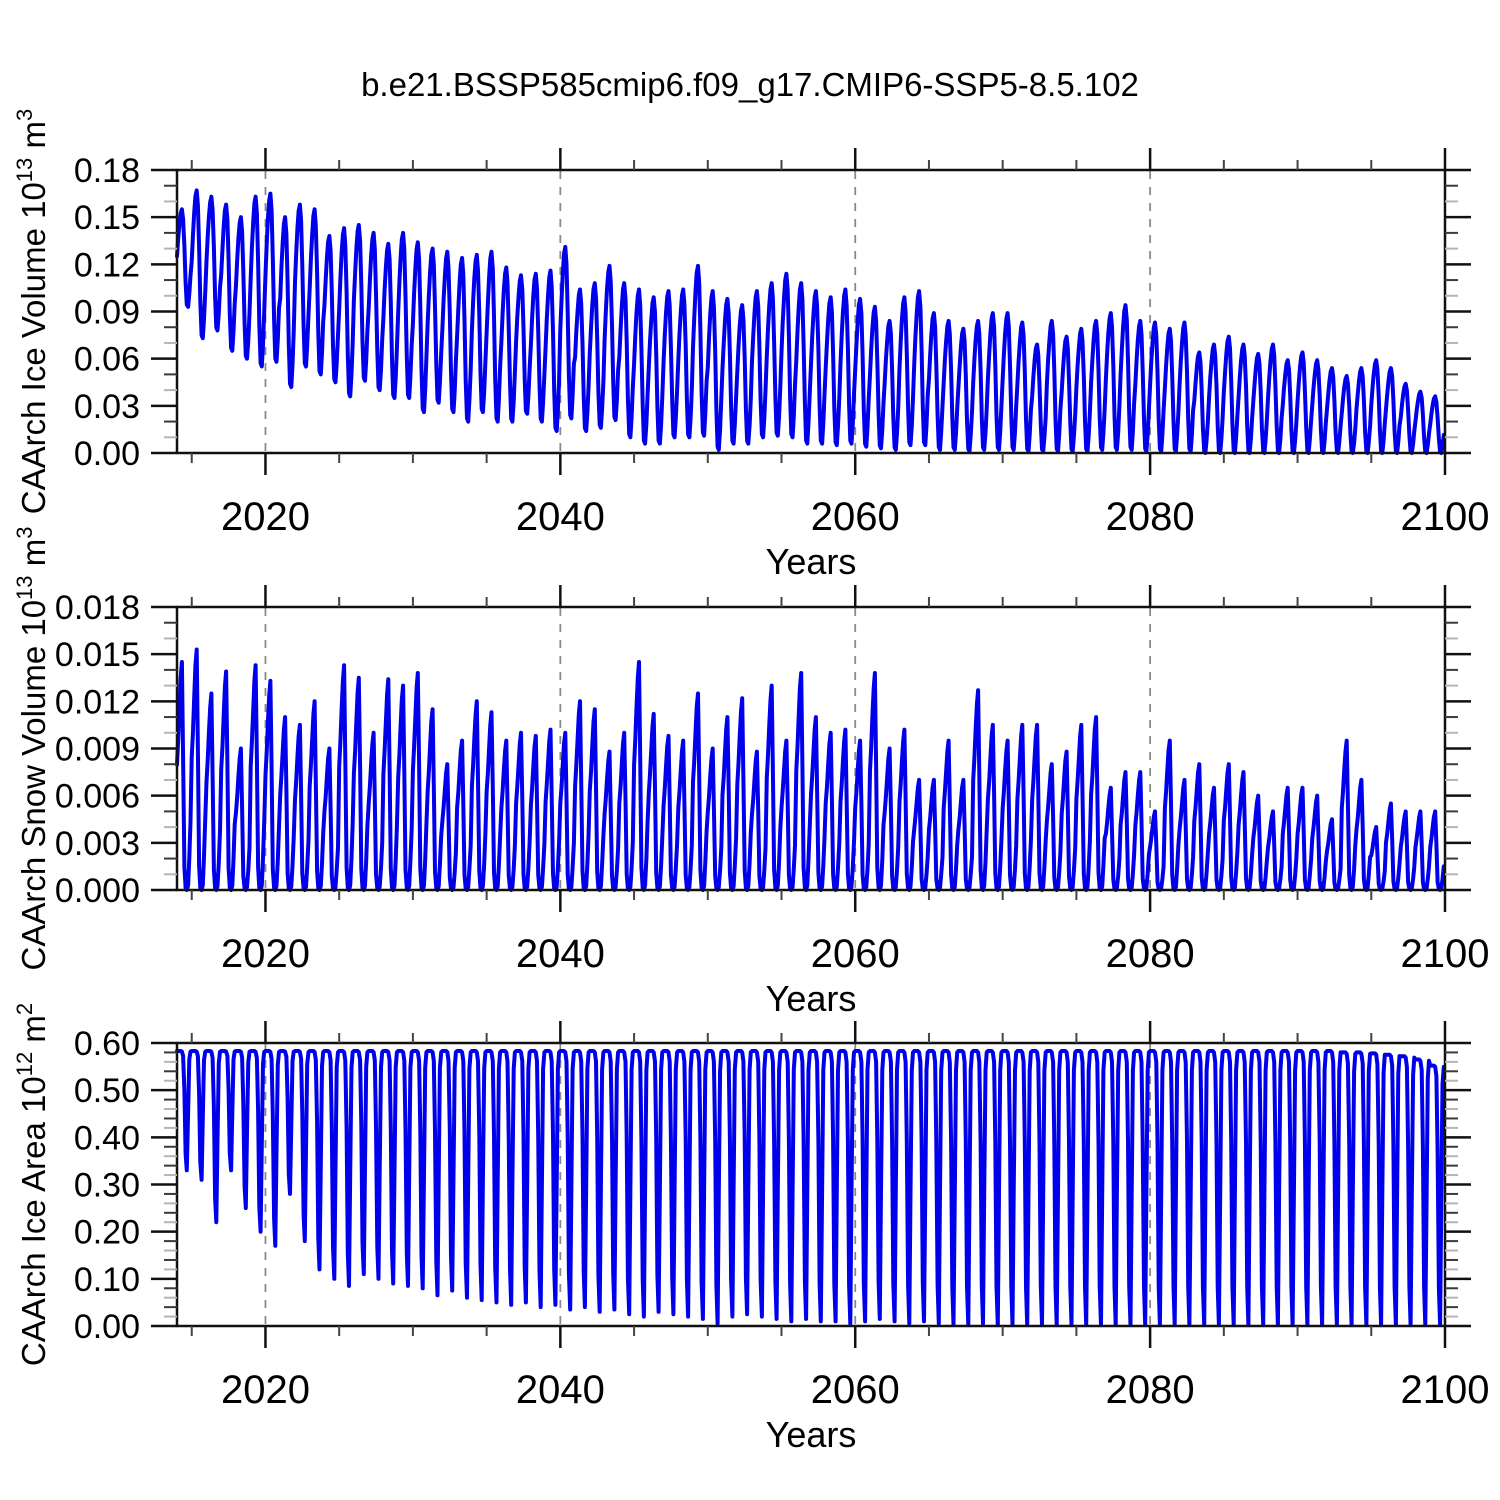  Describe the element at coordinates (32, 311) in the screenshot. I see `y-axis-title: CAArch Ice Volume 1013 m3` at that location.